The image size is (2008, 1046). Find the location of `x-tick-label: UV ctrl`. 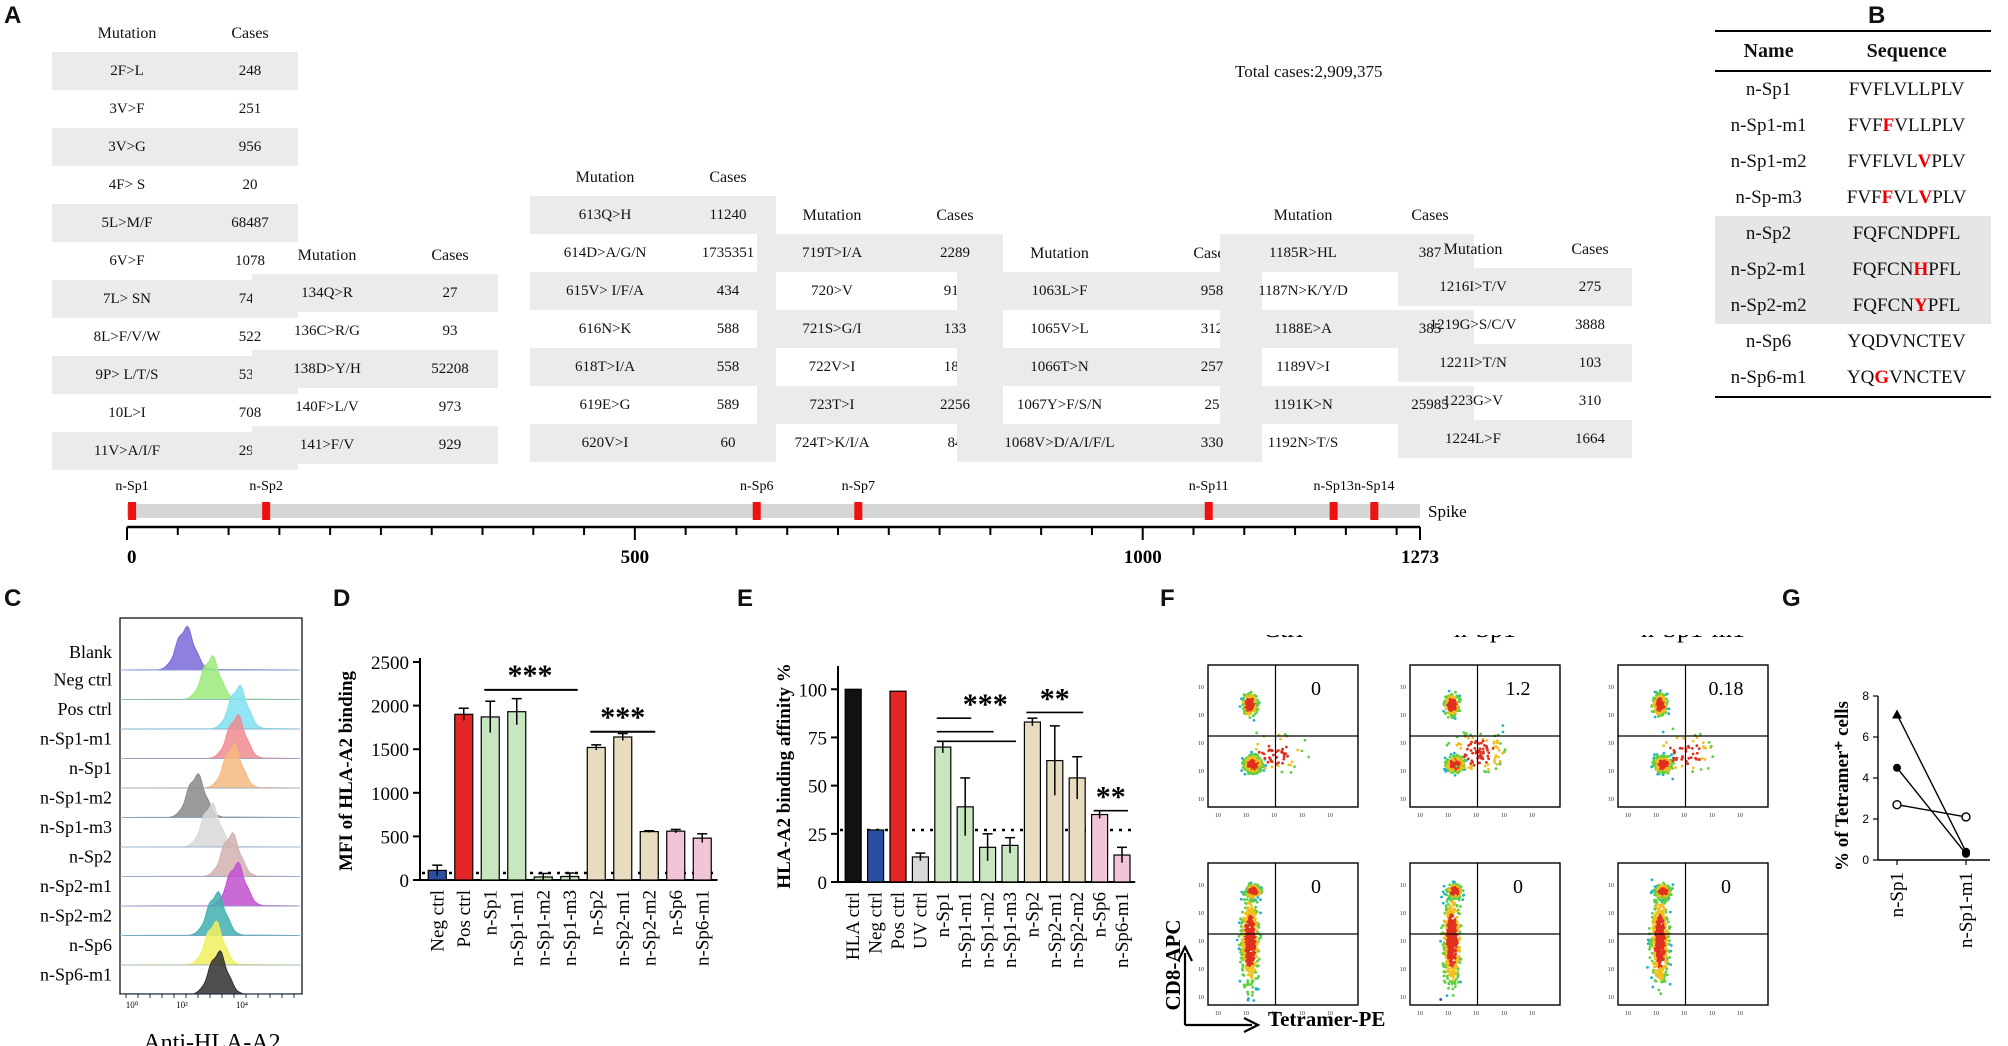

x-tick-label: UV ctrl is located at coordinates (920, 920).